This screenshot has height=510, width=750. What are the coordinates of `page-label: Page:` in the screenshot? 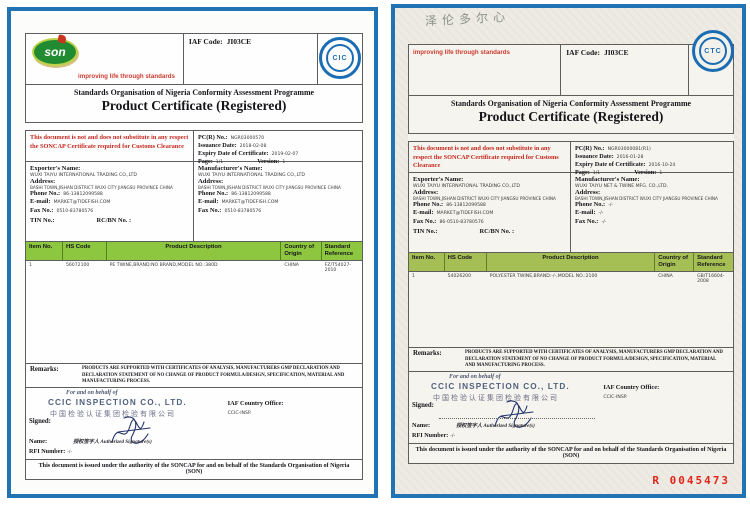 It's located at (205, 162).